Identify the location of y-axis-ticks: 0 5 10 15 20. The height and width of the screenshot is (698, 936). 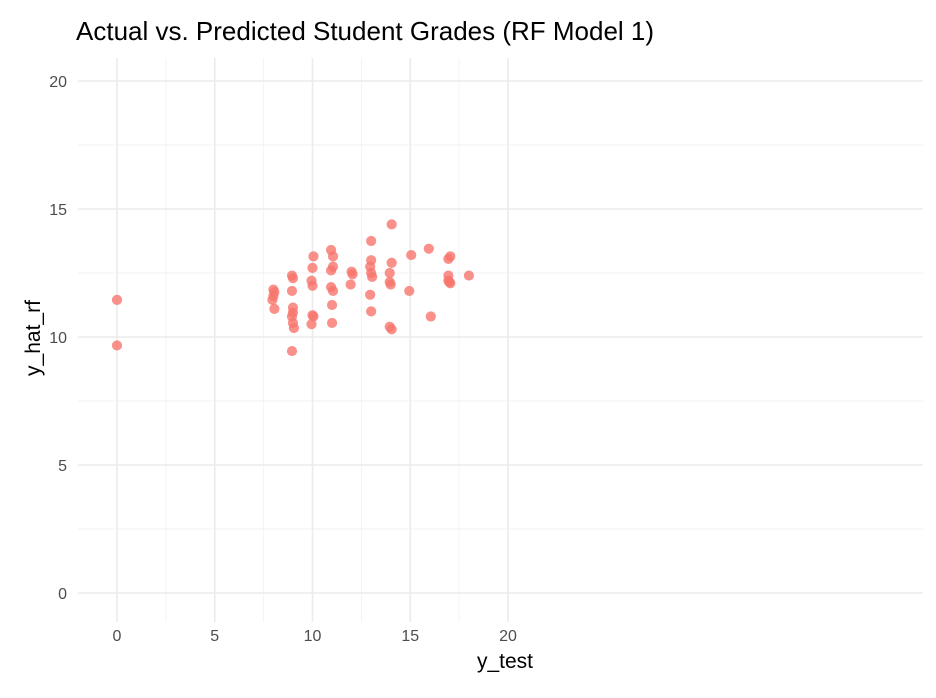
(58, 338).